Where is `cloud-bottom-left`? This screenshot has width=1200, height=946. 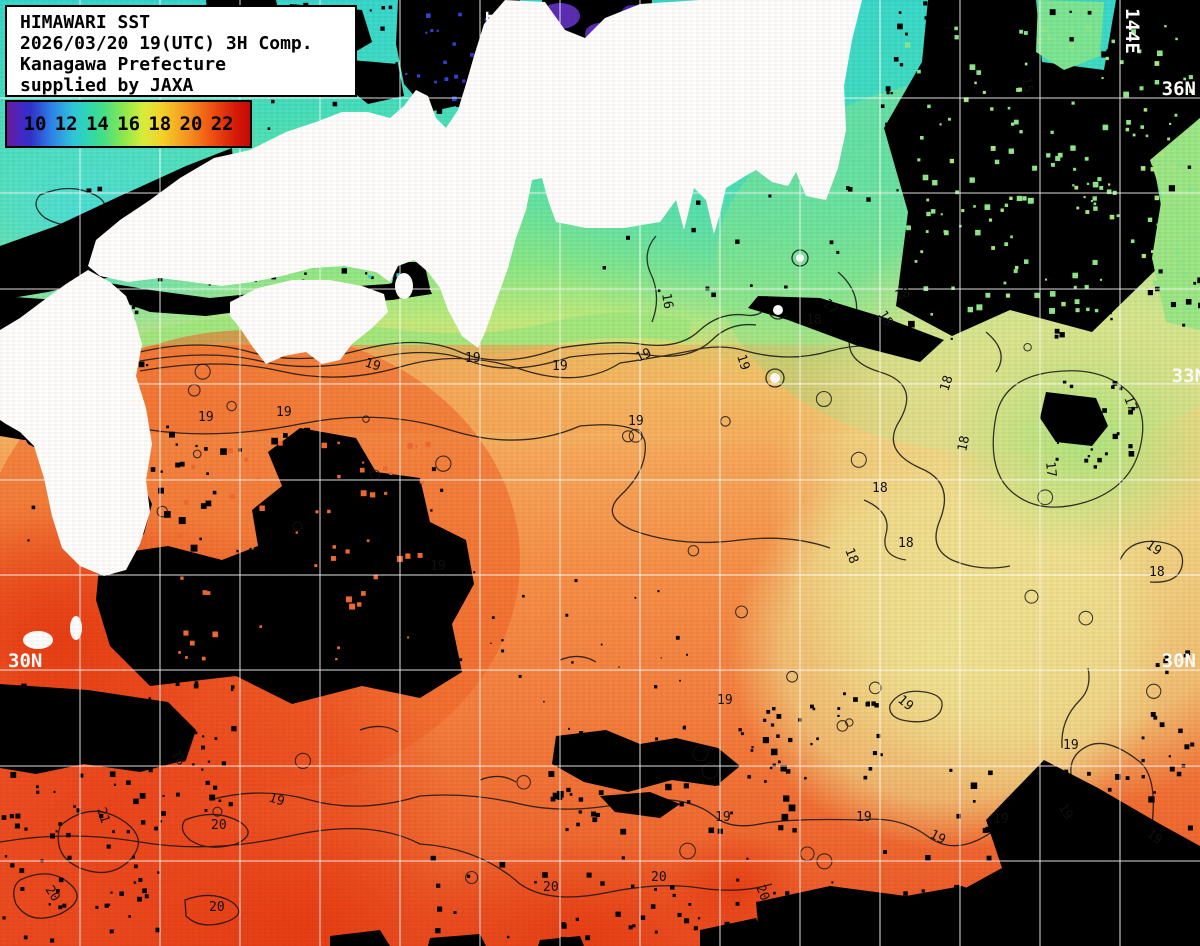 cloud-bottom-left is located at coordinates (98, 729).